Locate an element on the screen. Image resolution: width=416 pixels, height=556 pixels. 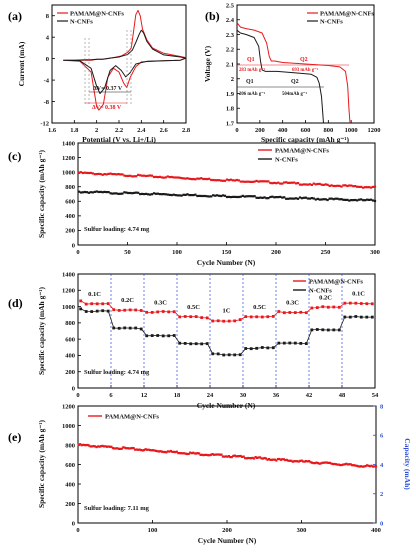
y-tick-label: -4 is located at coordinates (47, 80).